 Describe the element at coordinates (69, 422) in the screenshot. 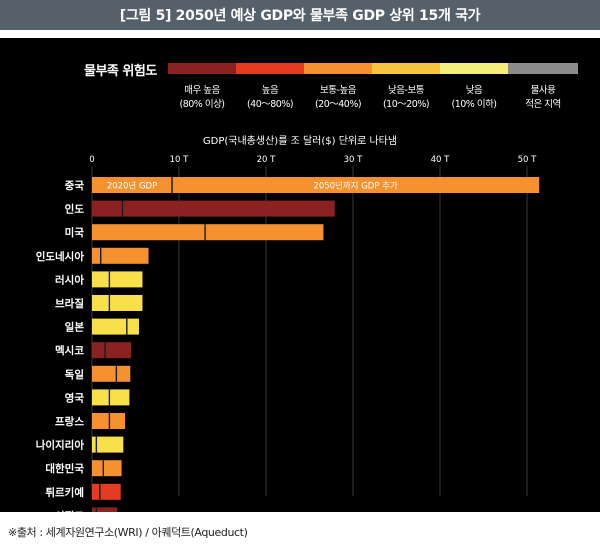

I see `country-label-10: 프랑스` at that location.